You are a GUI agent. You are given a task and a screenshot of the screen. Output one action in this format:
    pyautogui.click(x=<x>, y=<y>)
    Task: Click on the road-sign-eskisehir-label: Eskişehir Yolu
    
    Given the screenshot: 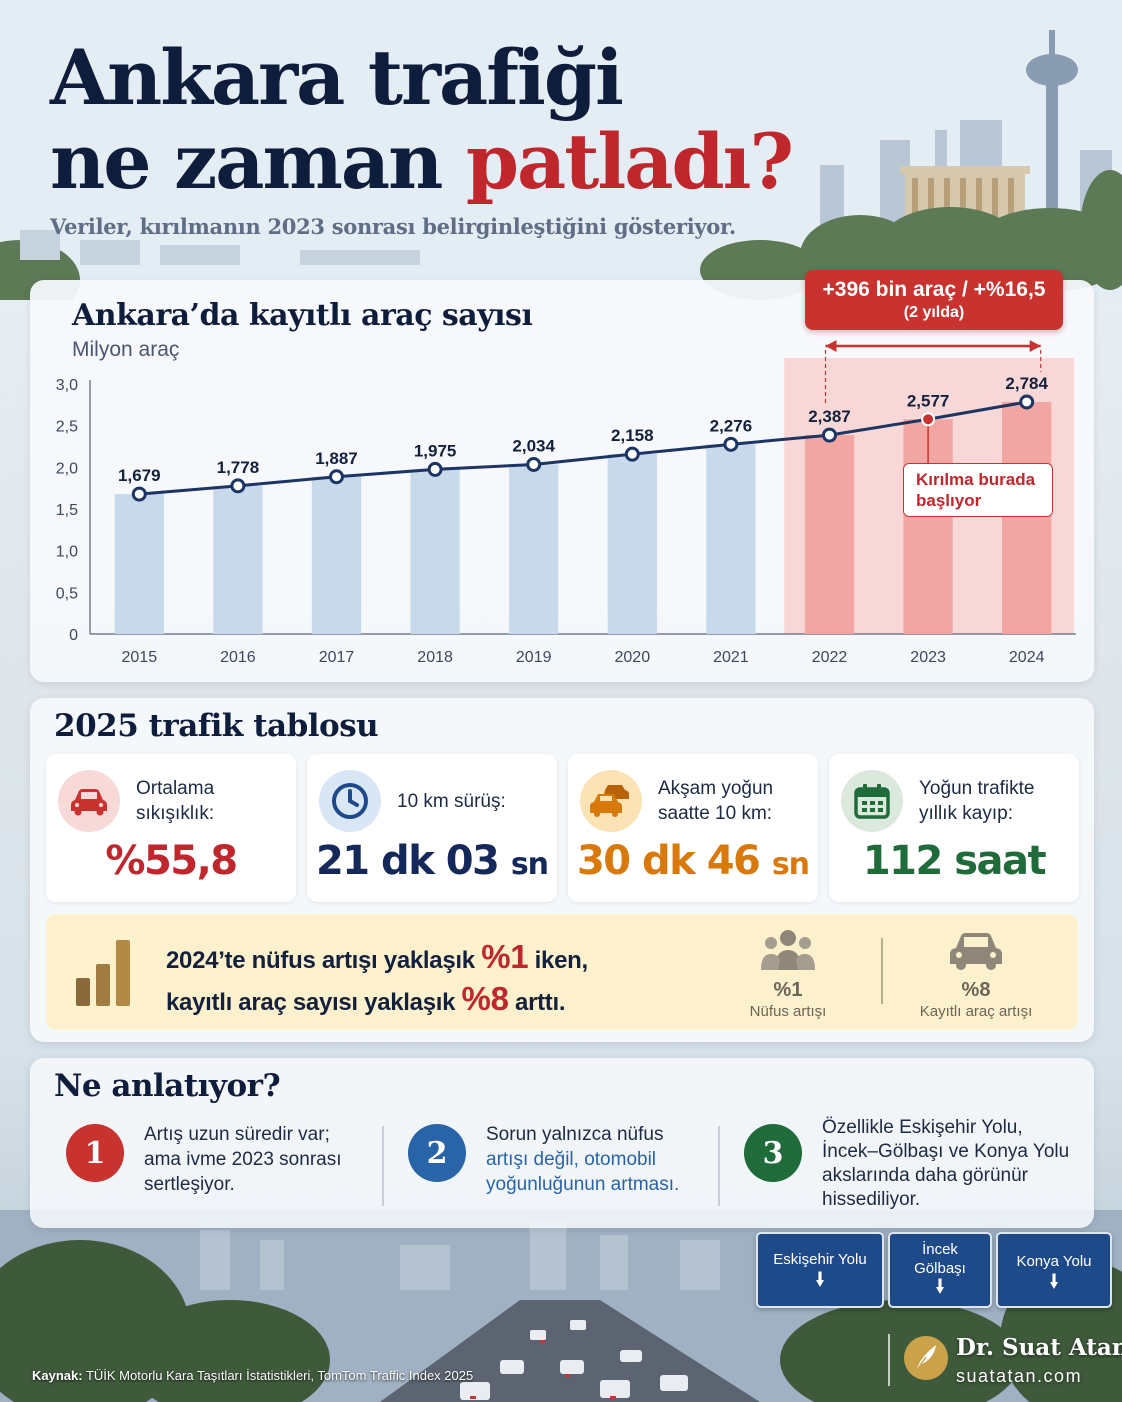 What is the action you would take?
    pyautogui.click(x=820, y=1259)
    